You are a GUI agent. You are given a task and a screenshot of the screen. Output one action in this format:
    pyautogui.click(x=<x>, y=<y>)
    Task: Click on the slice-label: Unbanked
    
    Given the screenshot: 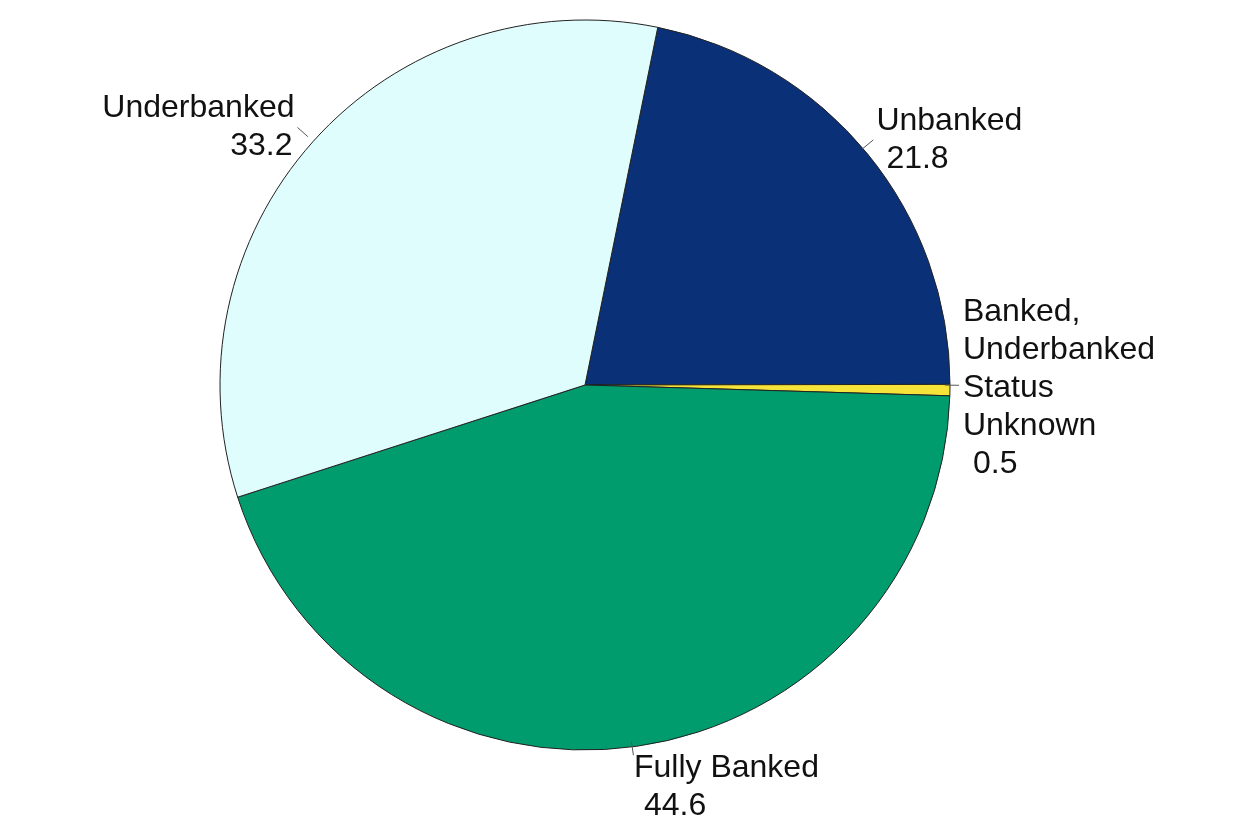 What is the action you would take?
    pyautogui.click(x=949, y=118)
    